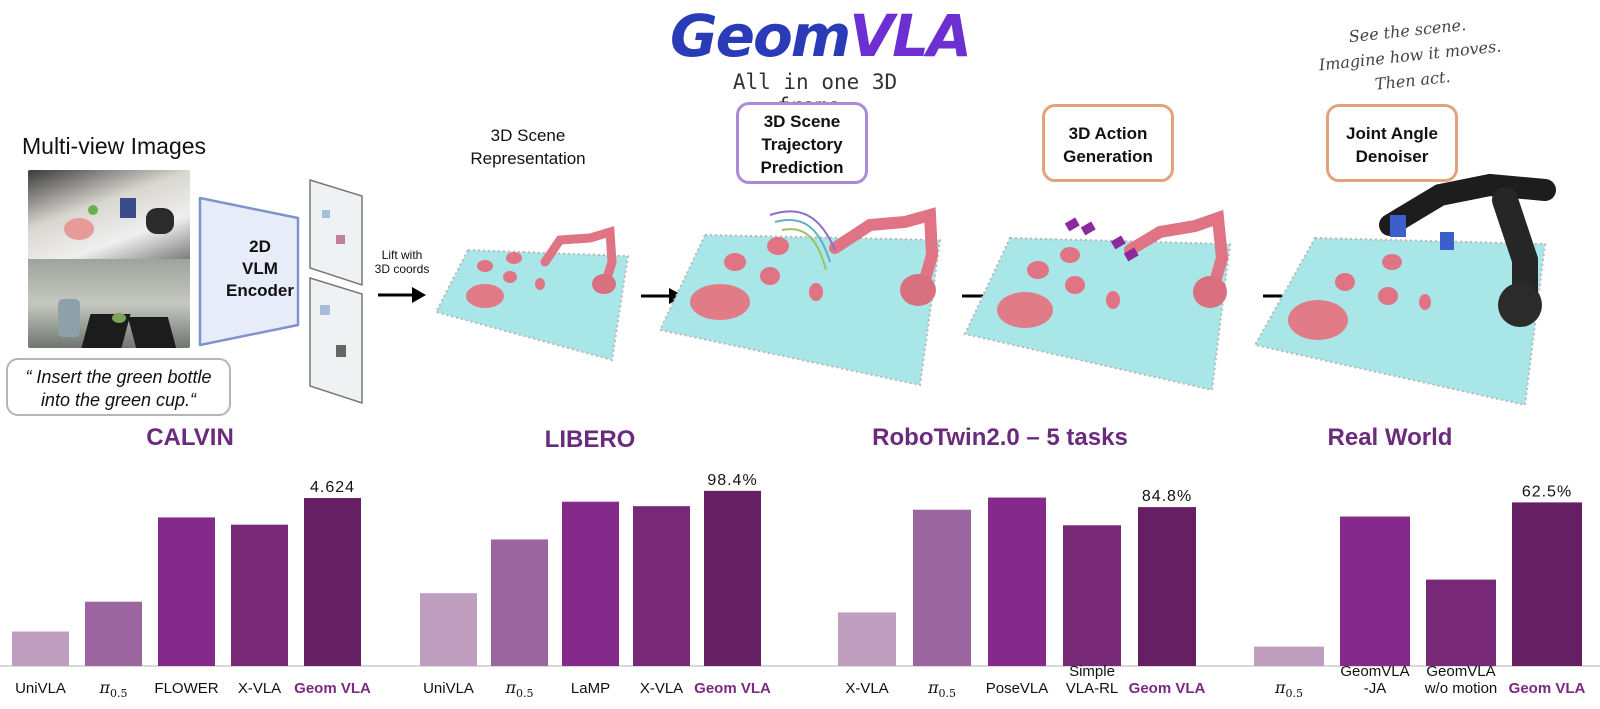 This screenshot has width=1600, height=709. Describe the element at coordinates (528, 158) in the screenshot. I see `stage1-line-2: Representation` at that location.